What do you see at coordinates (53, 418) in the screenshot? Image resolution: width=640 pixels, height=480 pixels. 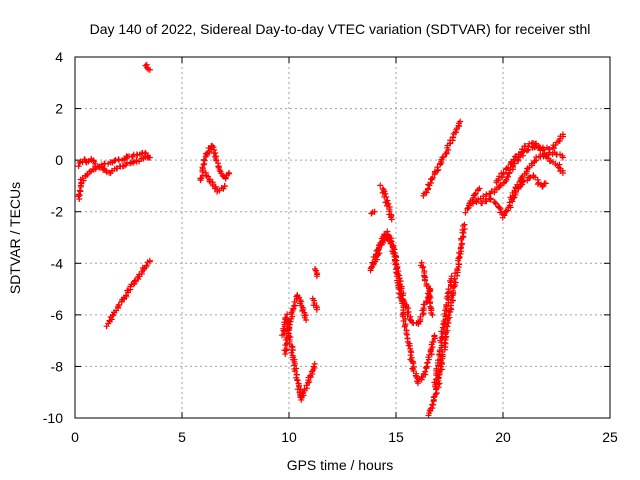 I see `y-tick-label: -10` at bounding box center [53, 418].